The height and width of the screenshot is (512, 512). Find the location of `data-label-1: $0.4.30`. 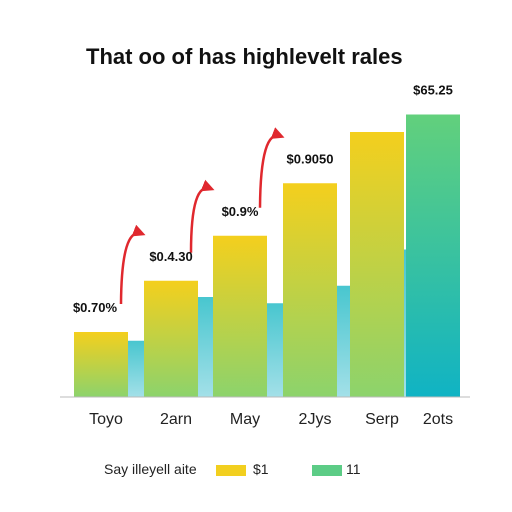

data-label-1: $0.4.30 is located at coordinates (170, 256).